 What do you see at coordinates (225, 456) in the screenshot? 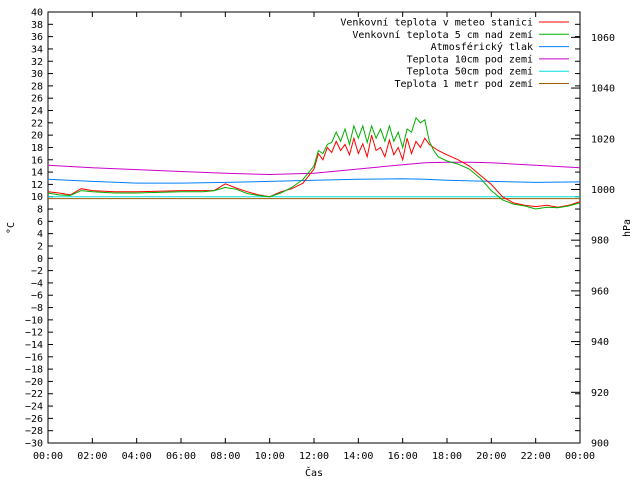
I see `x-tick-label: 08:00` at bounding box center [225, 456].